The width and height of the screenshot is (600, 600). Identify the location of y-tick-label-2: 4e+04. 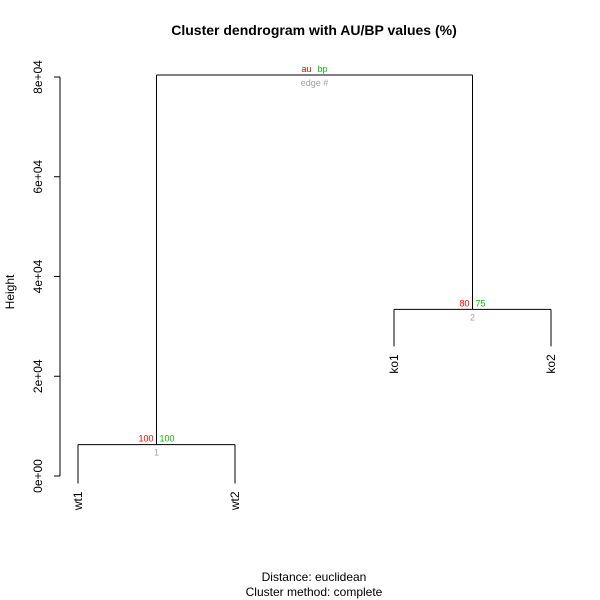
(38, 276).